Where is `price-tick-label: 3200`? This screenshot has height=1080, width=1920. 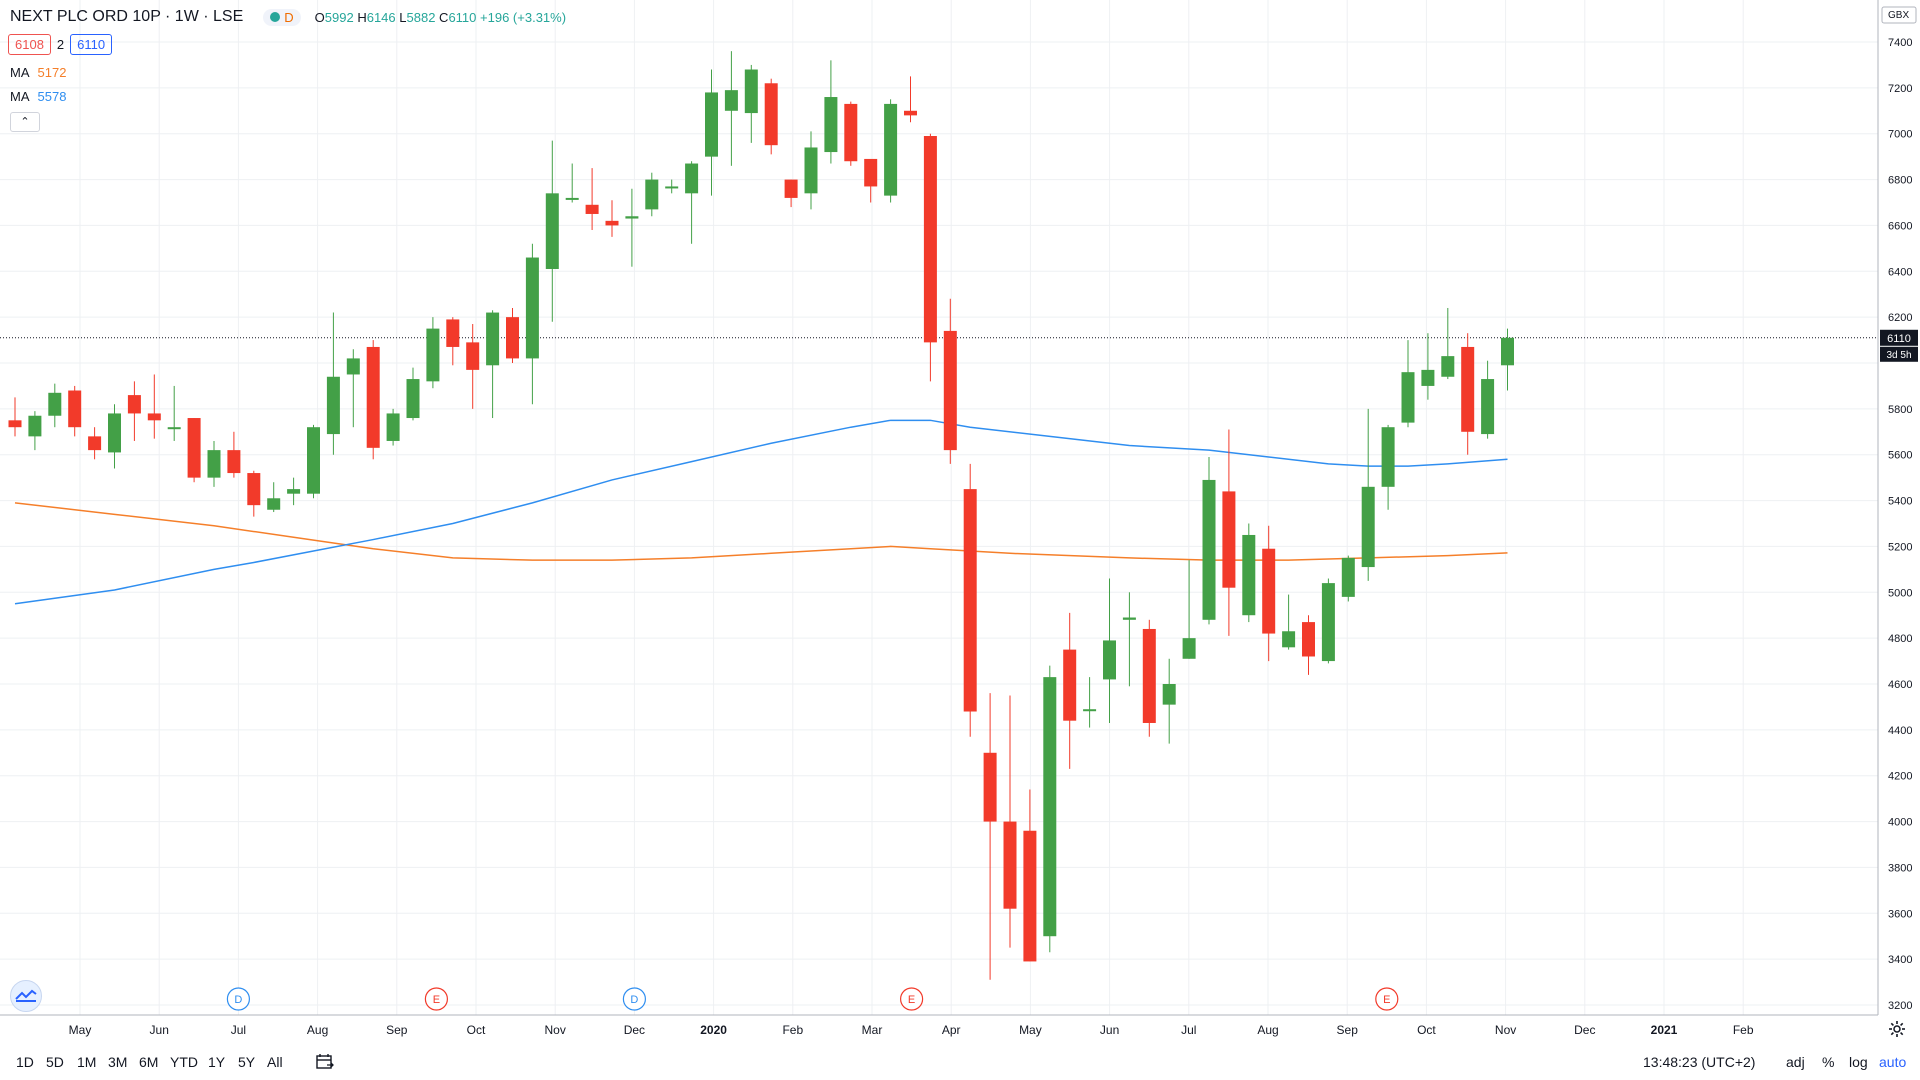 price-tick-label: 3200 is located at coordinates (1900, 1006).